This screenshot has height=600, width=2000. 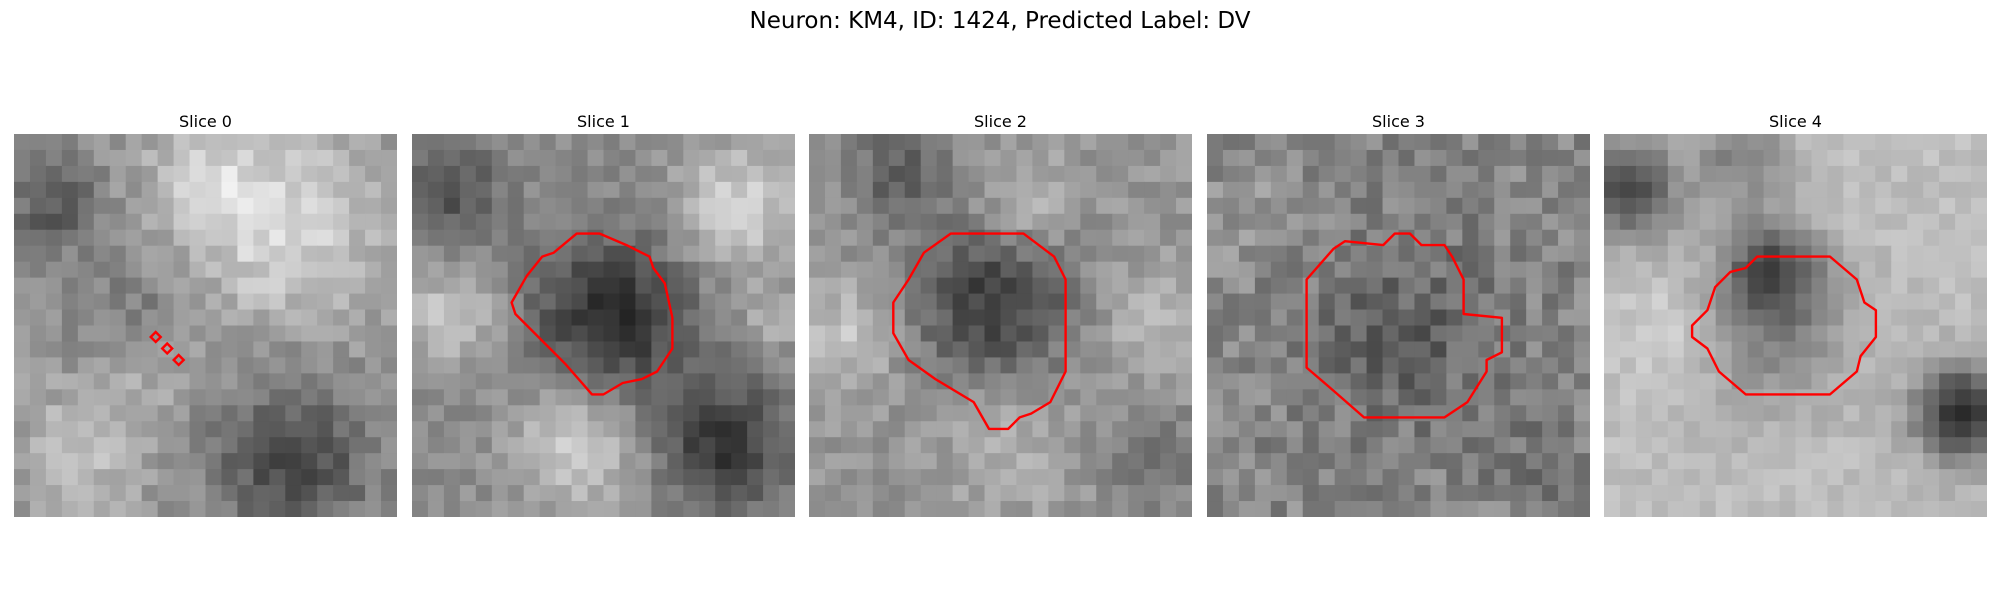 I want to click on slice-title-1: Slice 1, so click(x=603, y=121).